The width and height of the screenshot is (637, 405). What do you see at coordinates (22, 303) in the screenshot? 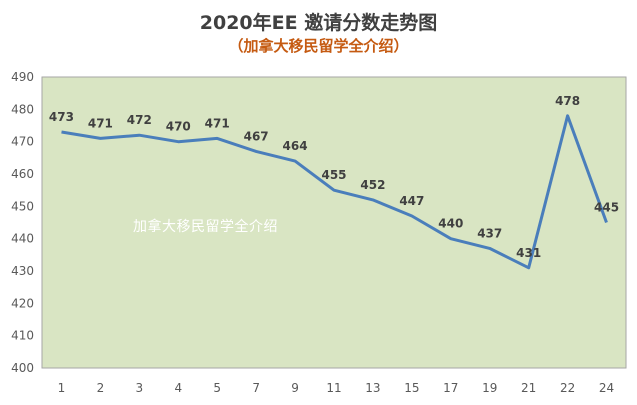
I see `y-tick-label: 420` at bounding box center [22, 303].